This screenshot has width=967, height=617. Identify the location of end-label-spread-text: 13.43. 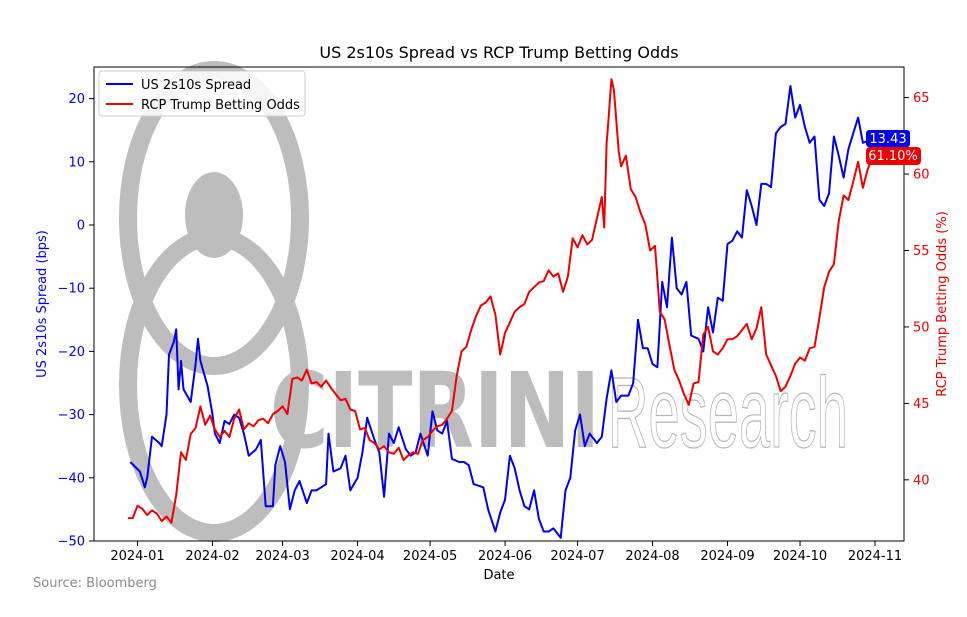
(887, 139).